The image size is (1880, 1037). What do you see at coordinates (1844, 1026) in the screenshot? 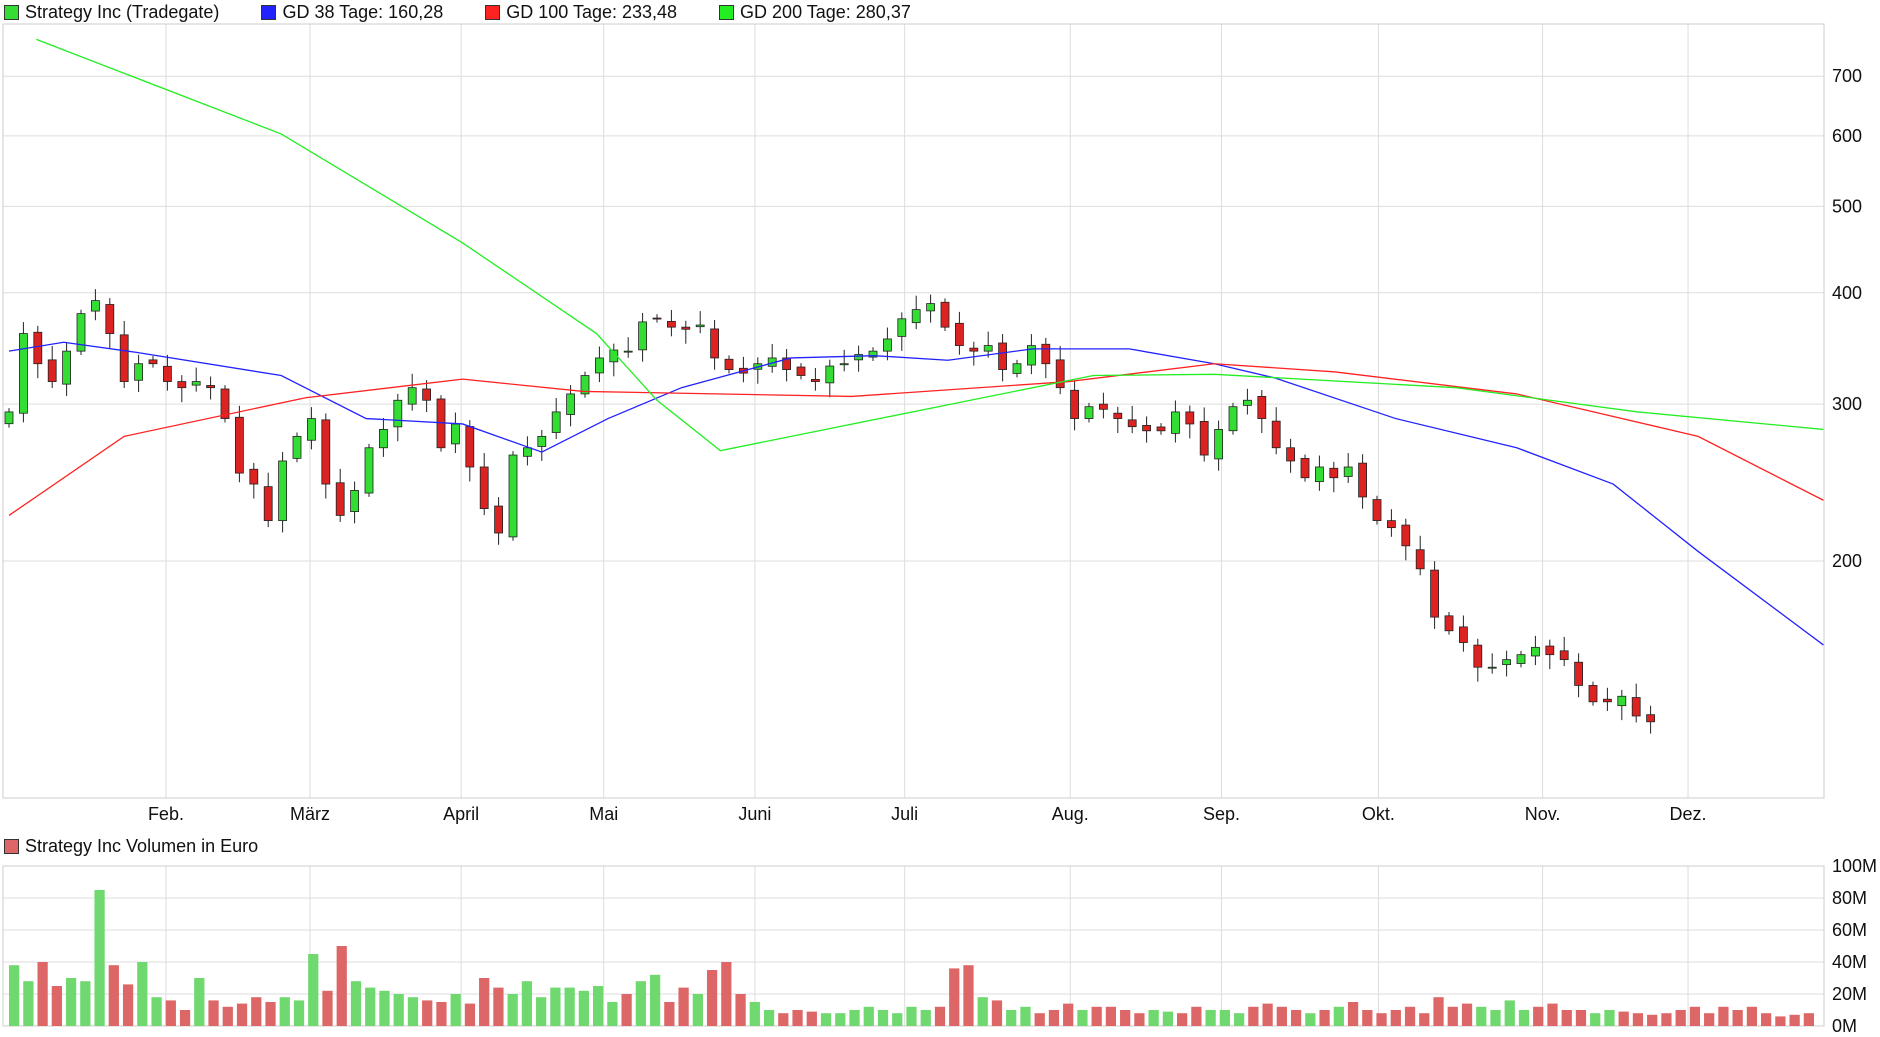
I see `volume-tick-label: 0M` at bounding box center [1844, 1026].